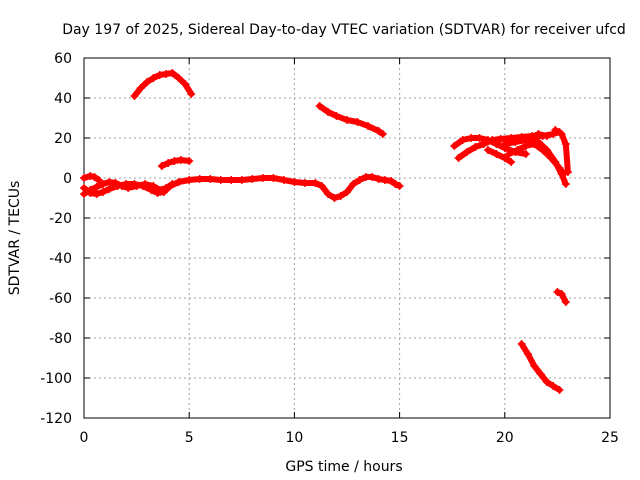 Image resolution: width=640 pixels, height=480 pixels. What do you see at coordinates (63, 139) in the screenshot?
I see `y-tick-label: 20` at bounding box center [63, 139].